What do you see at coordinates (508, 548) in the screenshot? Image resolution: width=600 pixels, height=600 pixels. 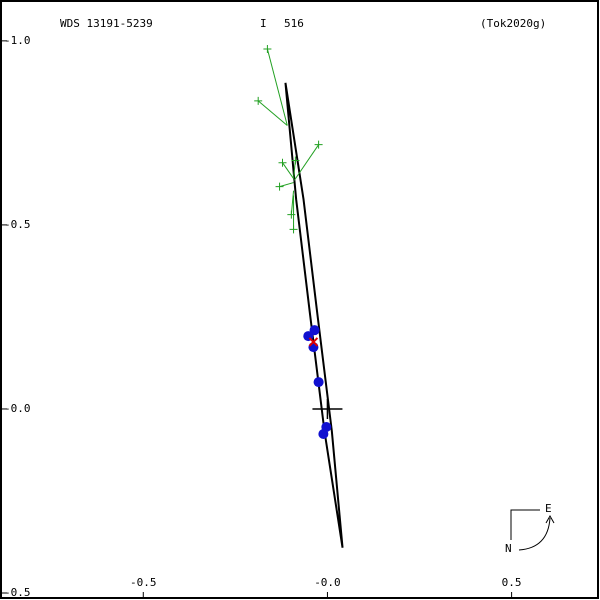 I see `compass-north: N` at bounding box center [508, 548].